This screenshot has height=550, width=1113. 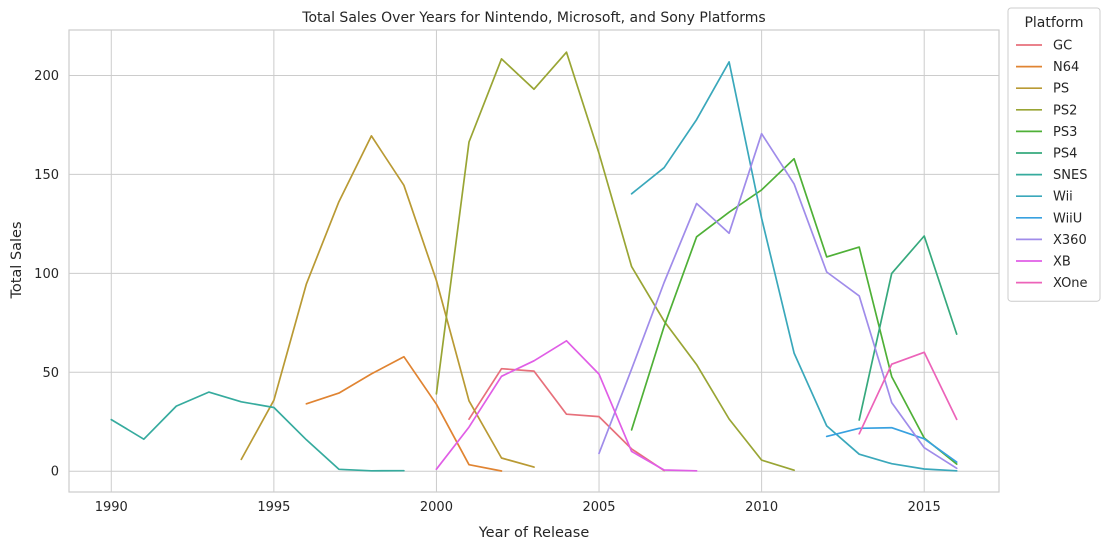 I want to click on y-tick-label: 200, so click(x=46, y=76).